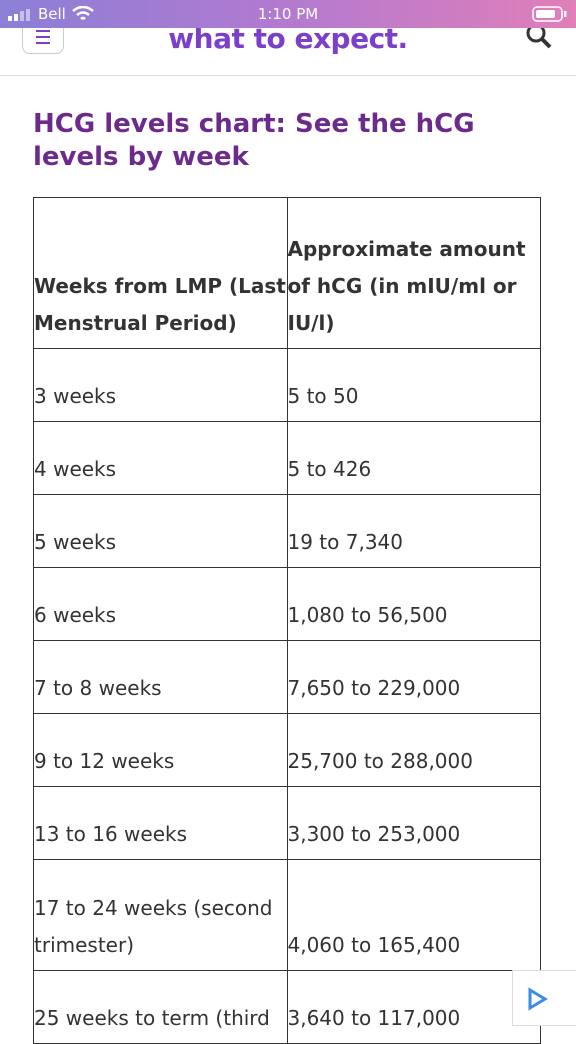  I want to click on table-cell: 9 to 12 weeks, so click(160, 750).